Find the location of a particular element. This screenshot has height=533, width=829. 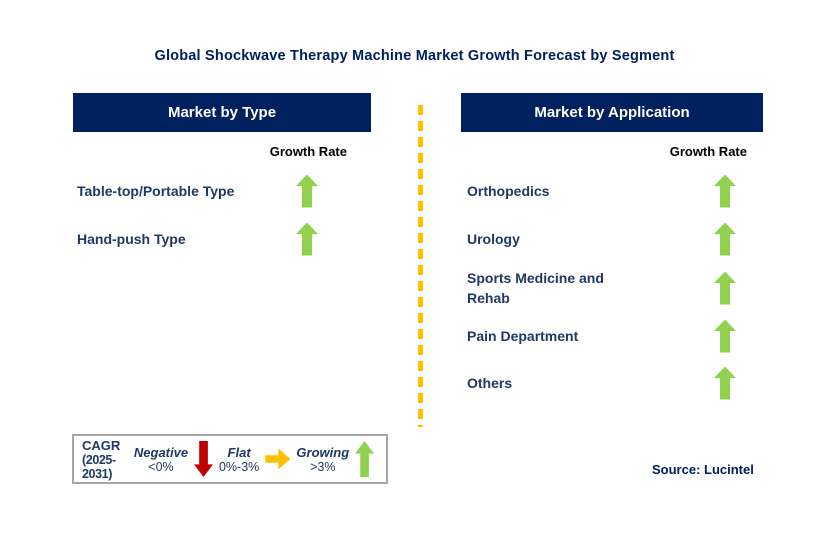

table-row: Table-top/Portable Type is located at coordinates (222, 191).